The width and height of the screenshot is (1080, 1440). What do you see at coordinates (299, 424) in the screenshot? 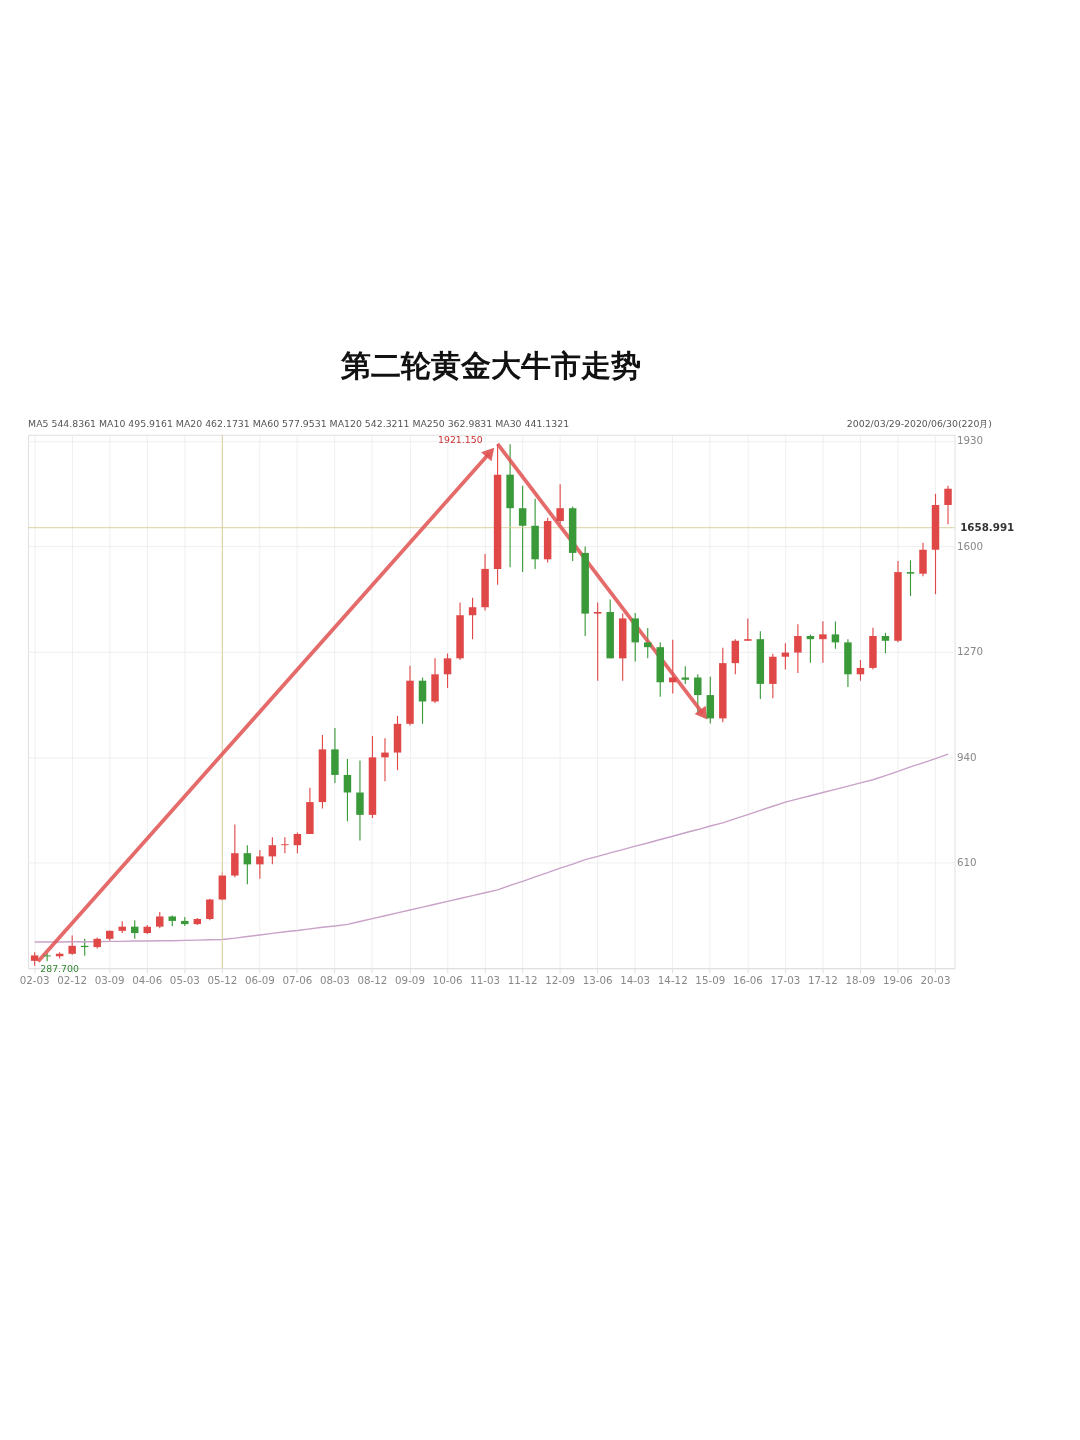
I see `text: MA5 544.8361 MA10 495.9161 MA20 462.1731 MA60 577.9531 MA120 542.3211 MA250 362.9831 MA30 441.1321` at bounding box center [299, 424].